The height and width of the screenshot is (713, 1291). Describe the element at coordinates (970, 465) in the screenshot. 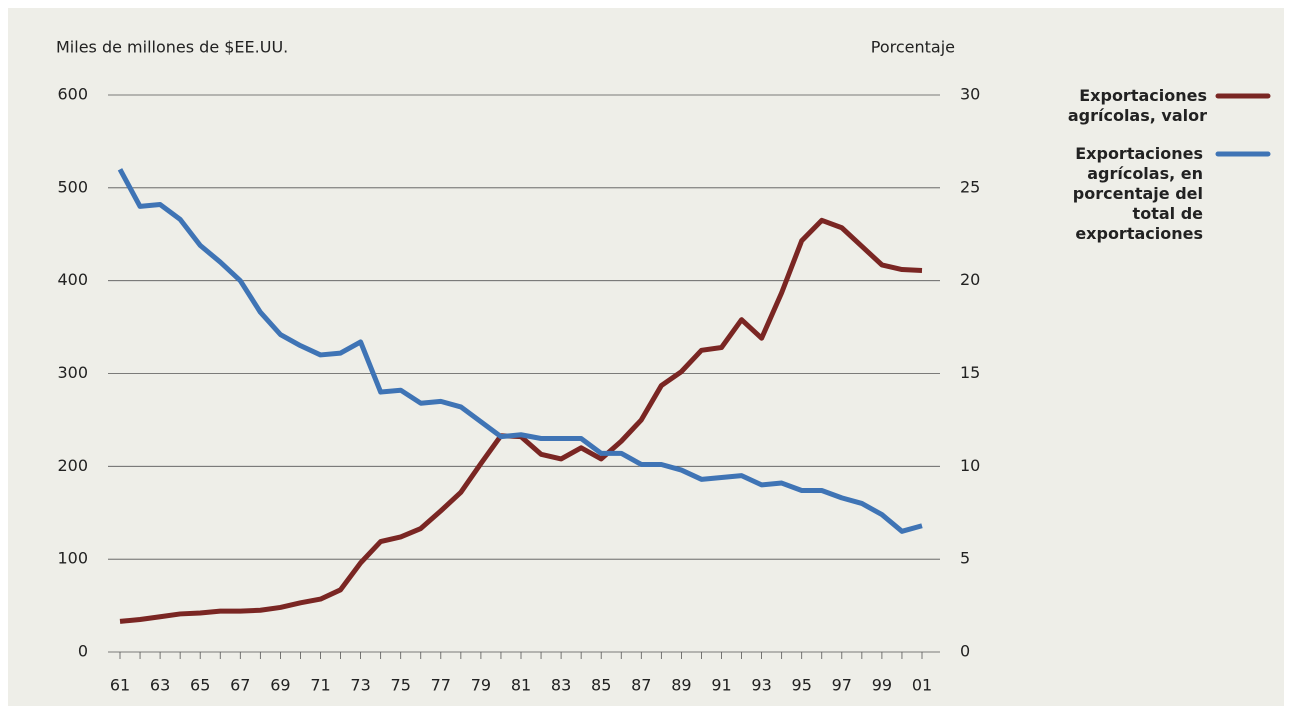

I see `y2-tick-label: 10` at that location.